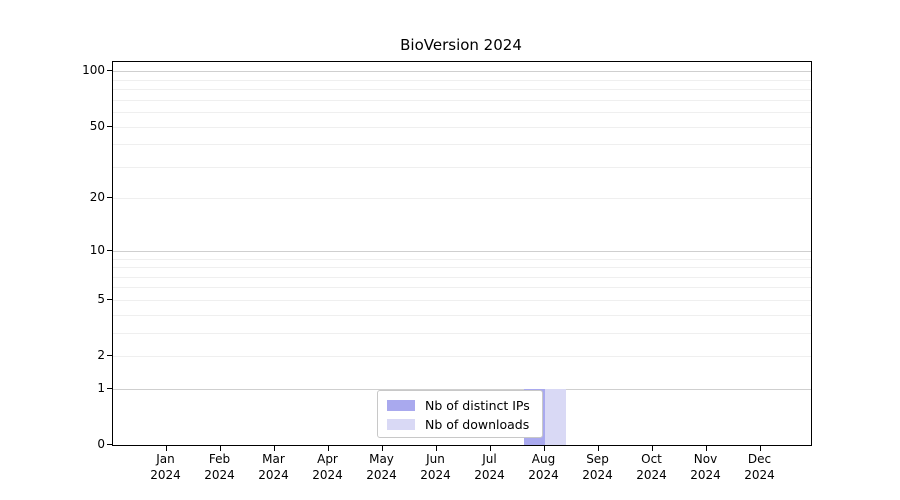 This screenshot has width=900, height=500. Describe the element at coordinates (165, 467) in the screenshot. I see `x-tick-label-jan-2024: Jan 2024` at that location.